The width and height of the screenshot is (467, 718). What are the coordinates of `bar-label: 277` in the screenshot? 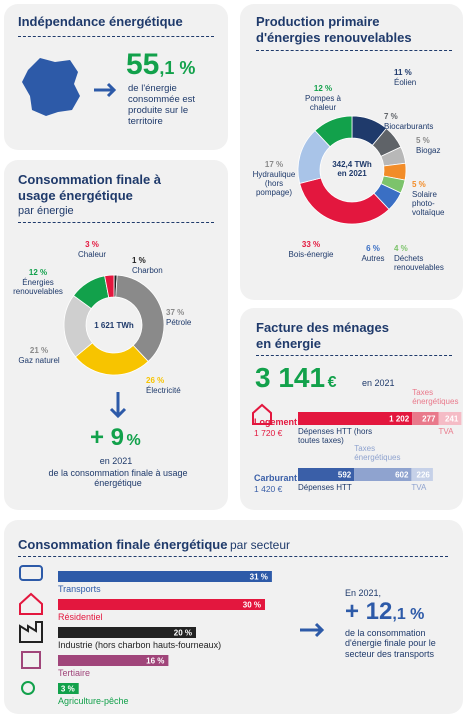 It's located at (429, 419).